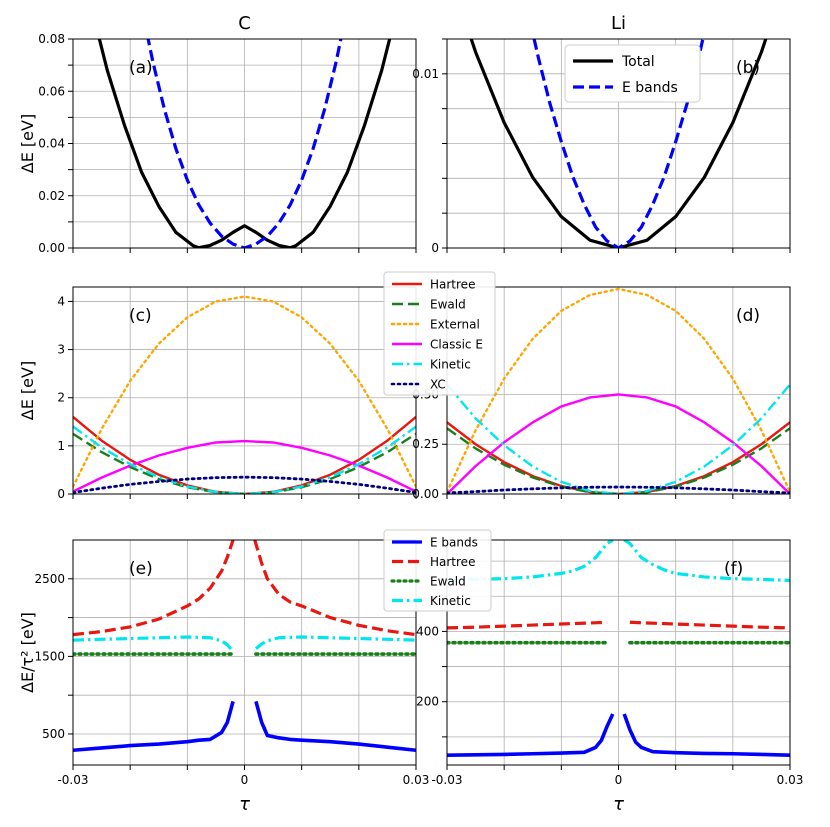  I want to click on column-title-b: Li, so click(618, 23).